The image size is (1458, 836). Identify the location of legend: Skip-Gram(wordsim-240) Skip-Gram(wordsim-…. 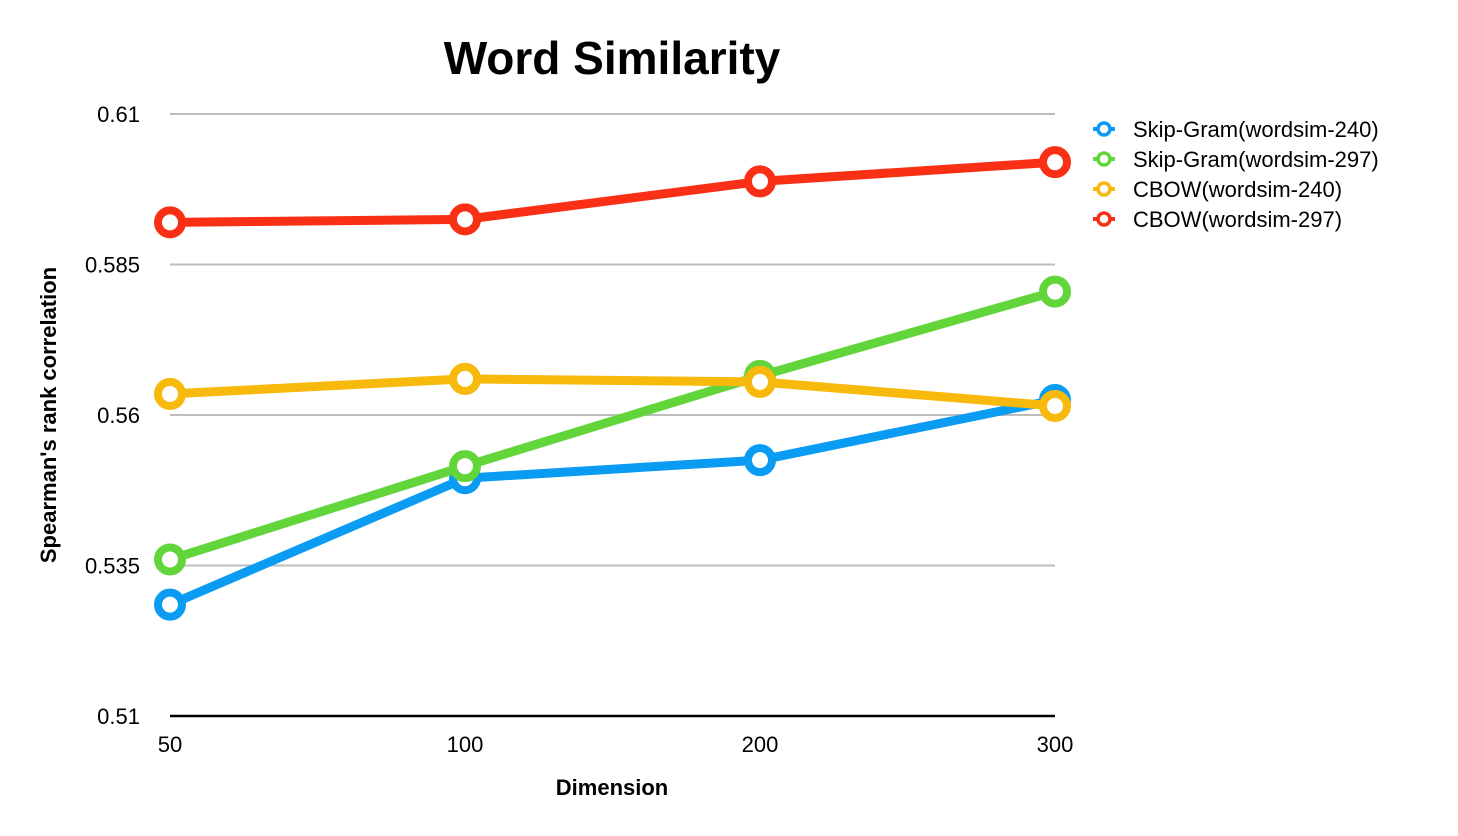
(1236, 174).